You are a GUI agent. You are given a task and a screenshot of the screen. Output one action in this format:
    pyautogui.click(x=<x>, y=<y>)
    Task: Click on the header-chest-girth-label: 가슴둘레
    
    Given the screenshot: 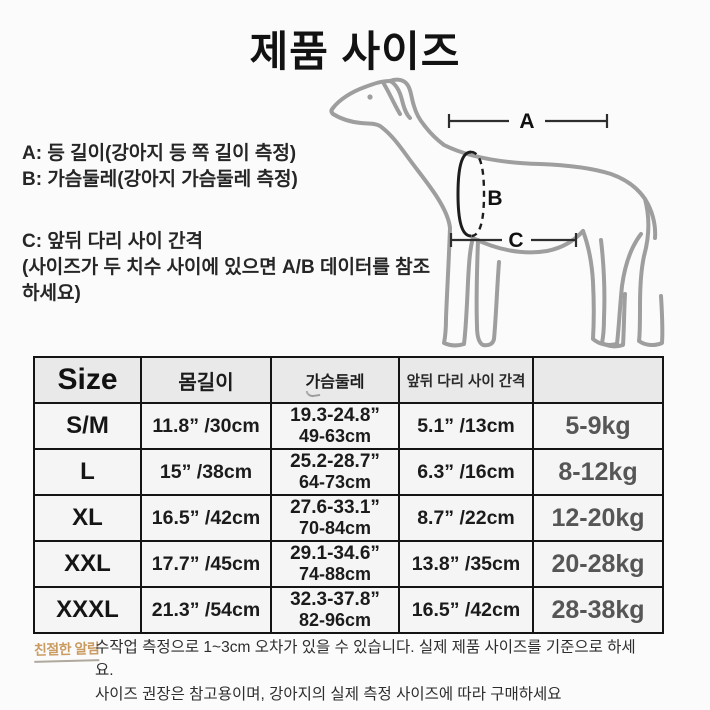 What is the action you would take?
    pyautogui.click(x=335, y=382)
    